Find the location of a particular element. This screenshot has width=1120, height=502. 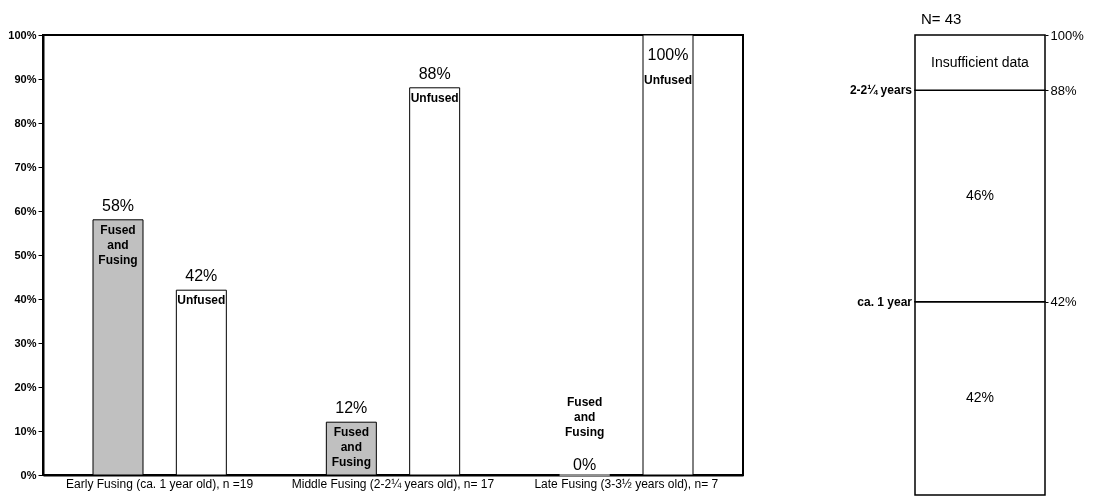

text: N= 43 is located at coordinates (941, 18).